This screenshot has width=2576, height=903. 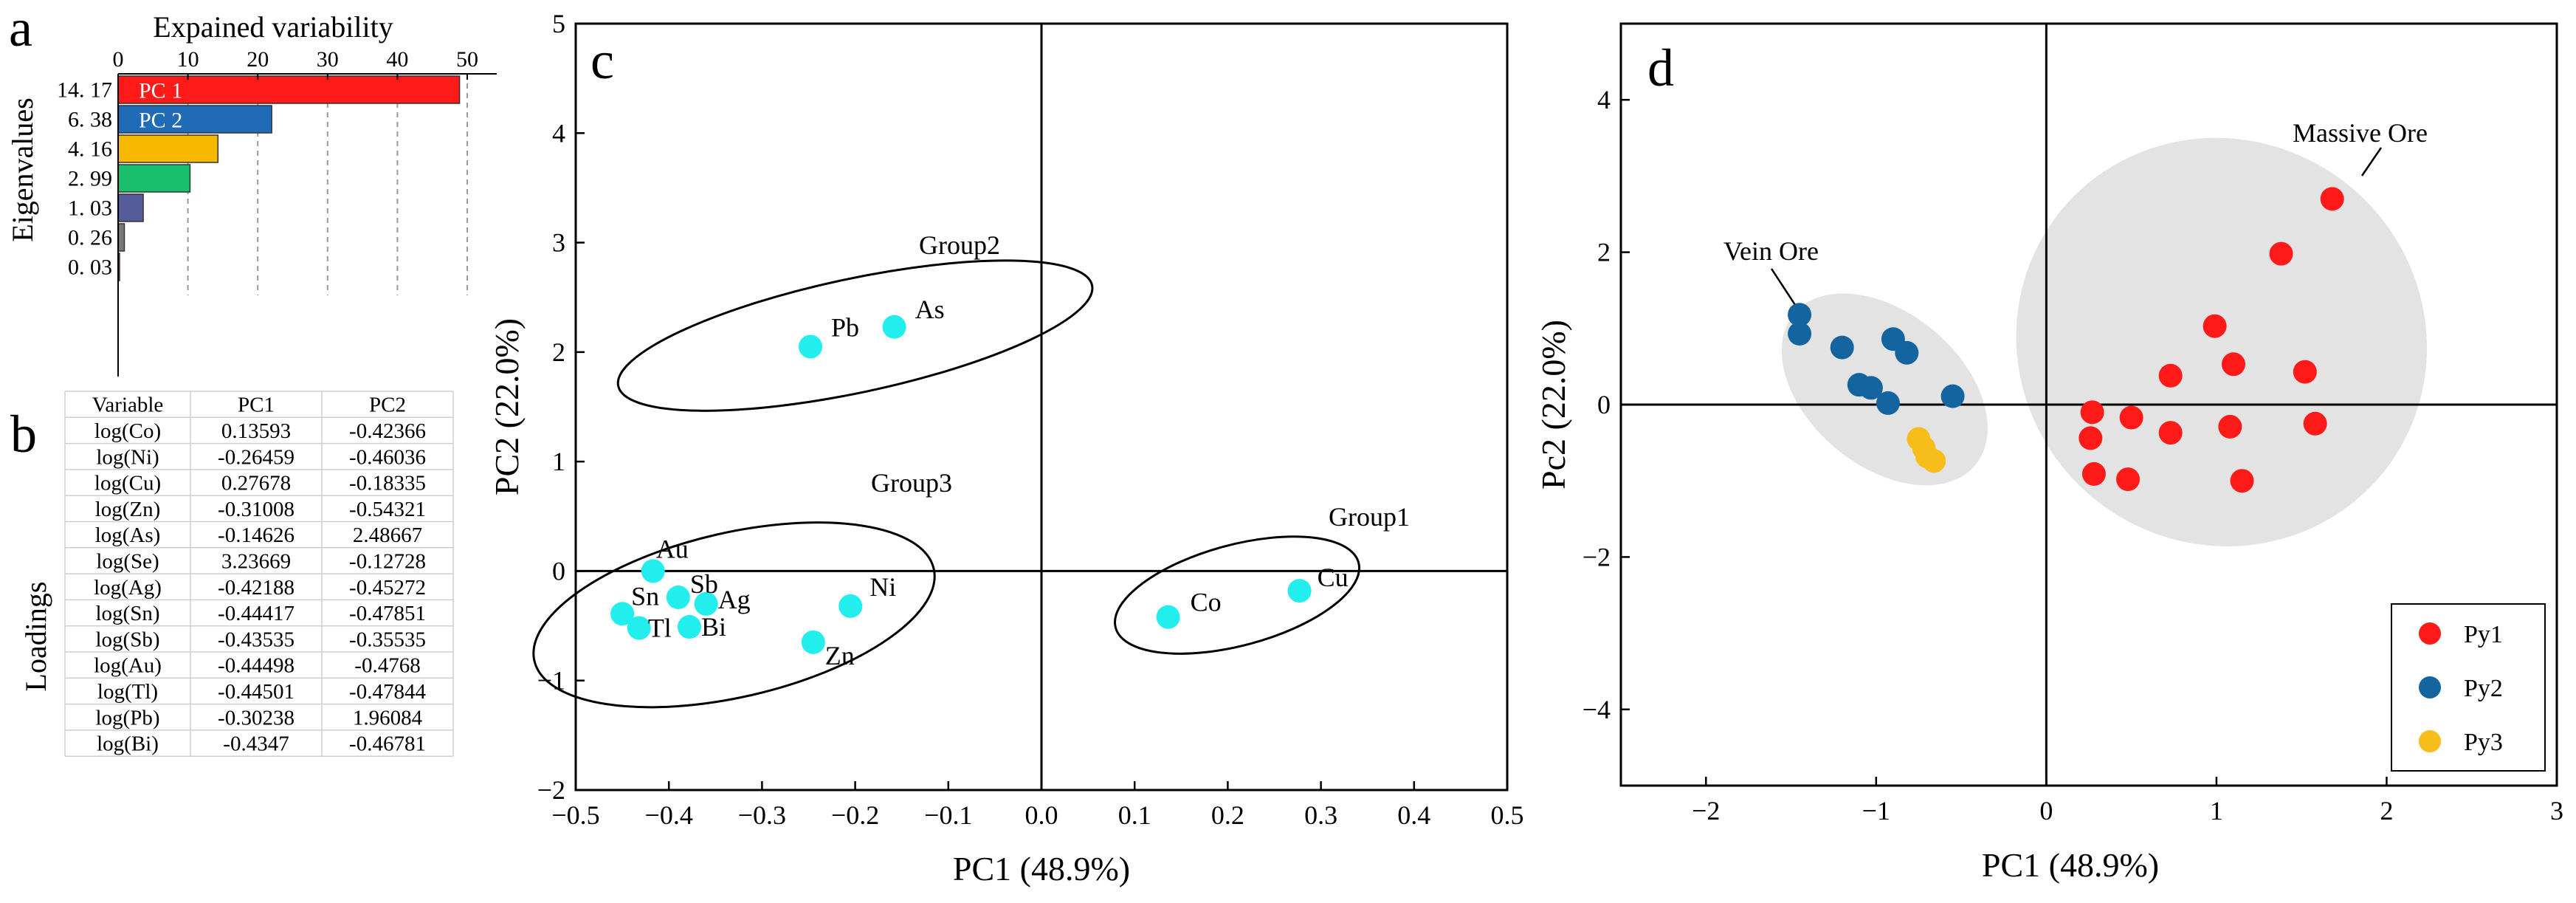 I want to click on table-cell: log(Ag), so click(x=128, y=588).